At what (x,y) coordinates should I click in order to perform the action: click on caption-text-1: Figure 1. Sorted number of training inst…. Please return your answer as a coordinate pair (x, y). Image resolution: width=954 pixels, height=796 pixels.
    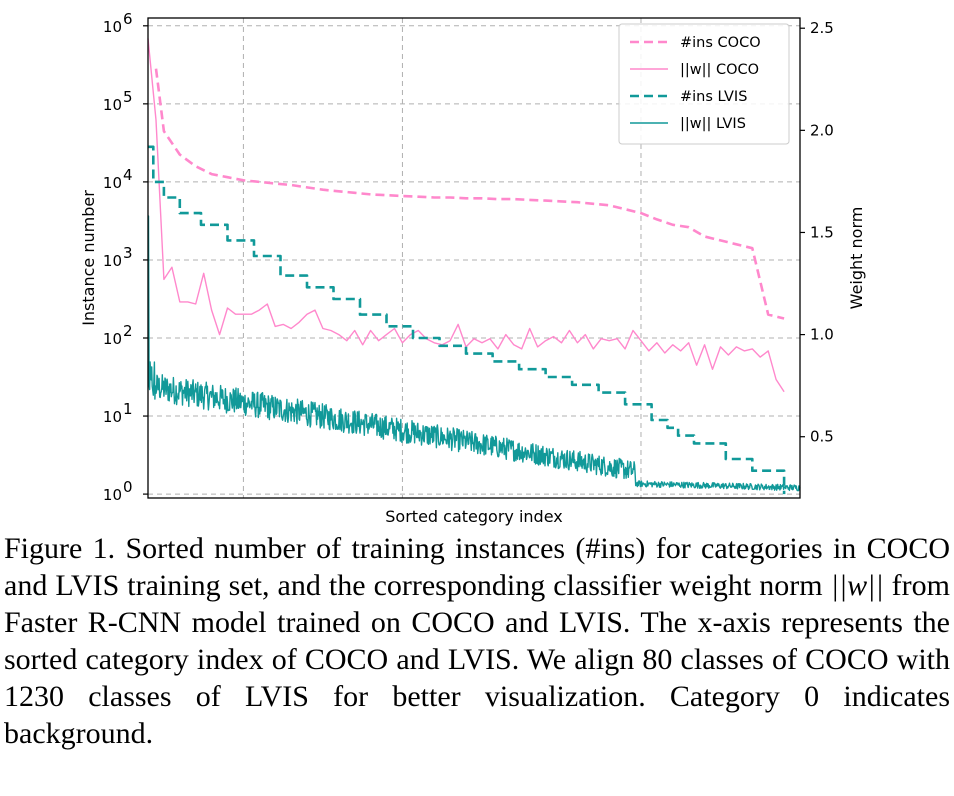
    Looking at the image, I should click on (477, 567).